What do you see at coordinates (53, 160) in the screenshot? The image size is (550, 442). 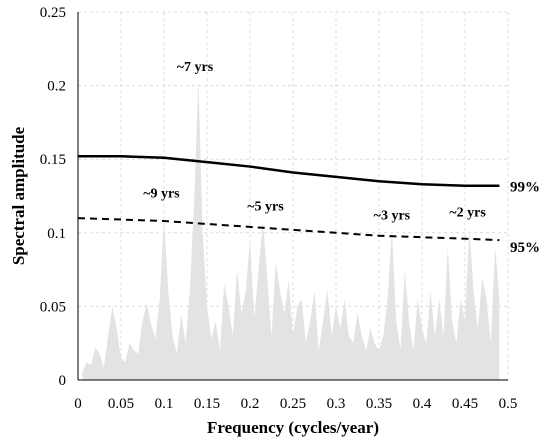 I see `y-tick-label: 0.15` at bounding box center [53, 160].